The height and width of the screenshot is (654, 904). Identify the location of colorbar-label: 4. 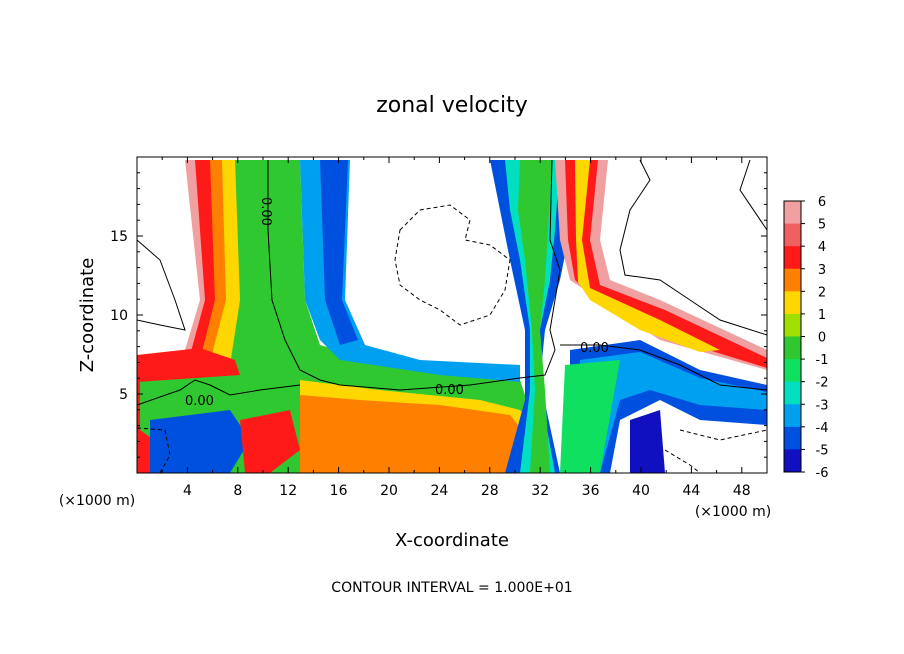
(822, 247).